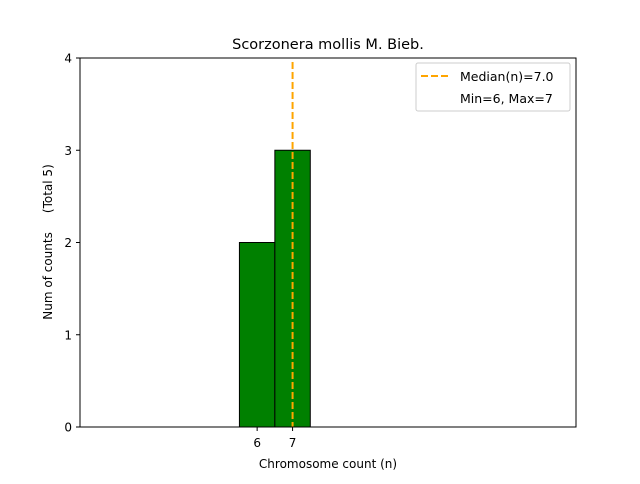  Describe the element at coordinates (507, 76) in the screenshot. I see `legend-median-label: Median(n)=7.0` at that location.